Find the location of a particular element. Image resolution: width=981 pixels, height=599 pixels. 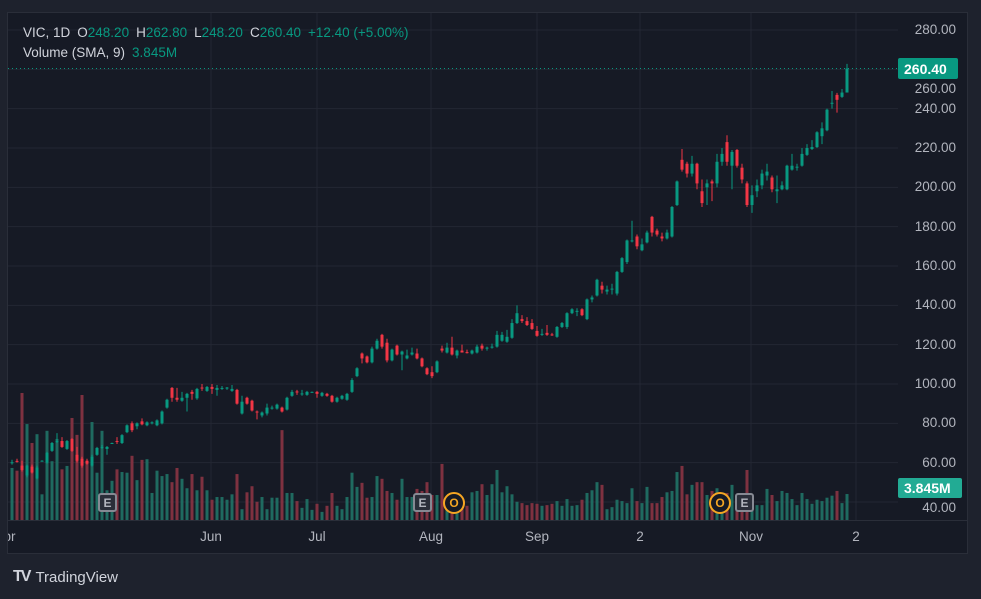

high-value: 262.80 is located at coordinates (166, 32).